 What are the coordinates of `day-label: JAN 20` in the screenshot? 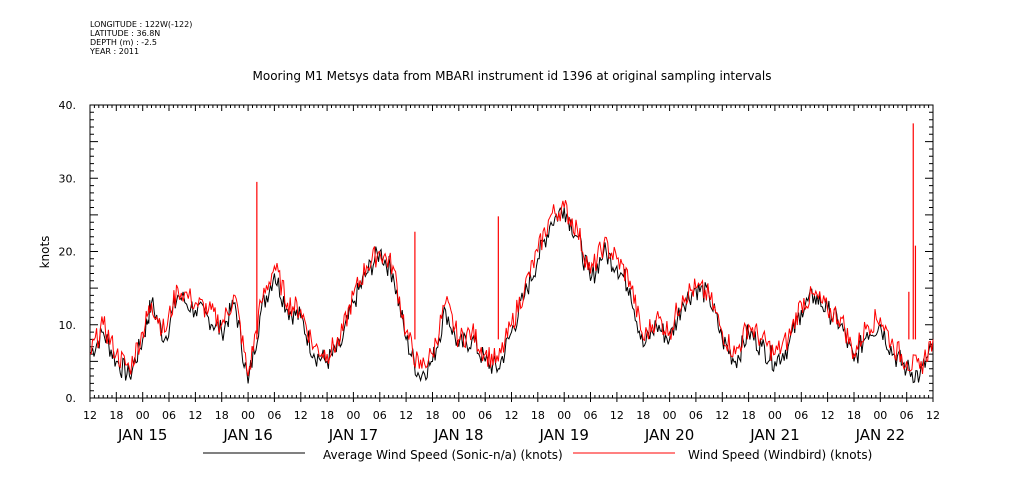 It's located at (669, 435).